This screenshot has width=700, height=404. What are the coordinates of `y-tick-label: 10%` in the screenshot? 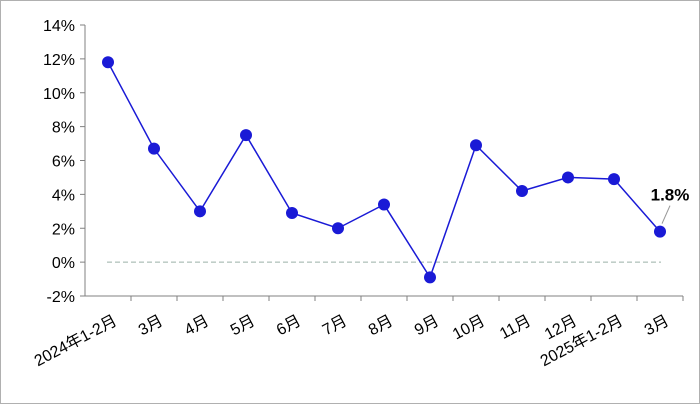 It's located at (59, 94).